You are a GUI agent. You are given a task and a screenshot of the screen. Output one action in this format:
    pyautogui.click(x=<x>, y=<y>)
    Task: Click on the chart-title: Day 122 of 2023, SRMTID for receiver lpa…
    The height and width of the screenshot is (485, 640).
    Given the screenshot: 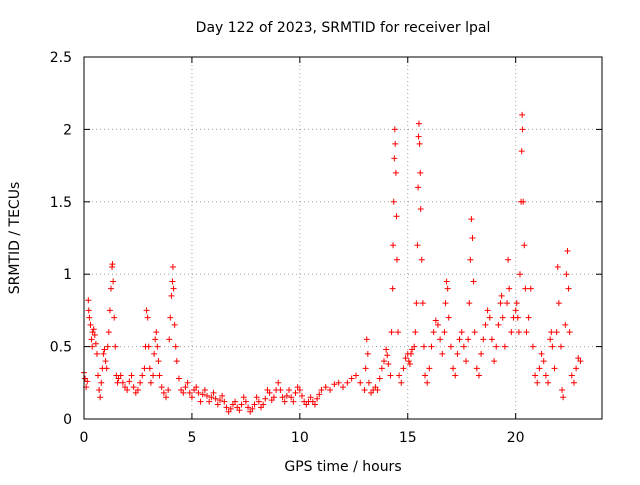 What is the action you would take?
    pyautogui.click(x=343, y=28)
    